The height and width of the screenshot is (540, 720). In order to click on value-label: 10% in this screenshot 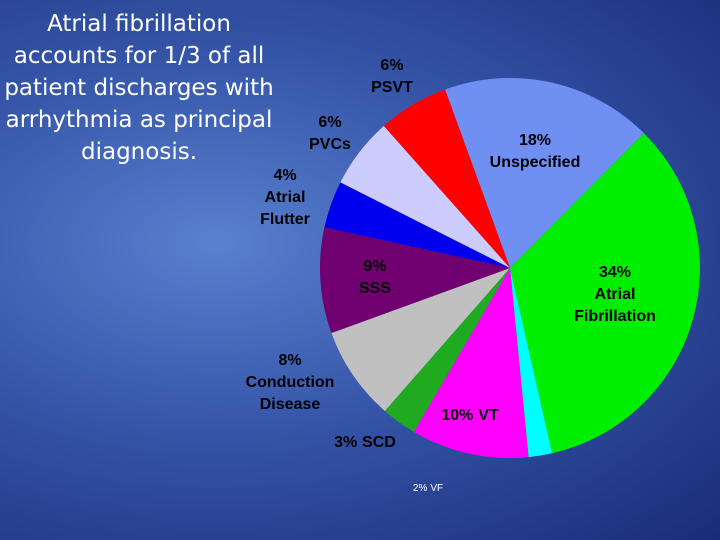, I will do `click(457, 415)`.